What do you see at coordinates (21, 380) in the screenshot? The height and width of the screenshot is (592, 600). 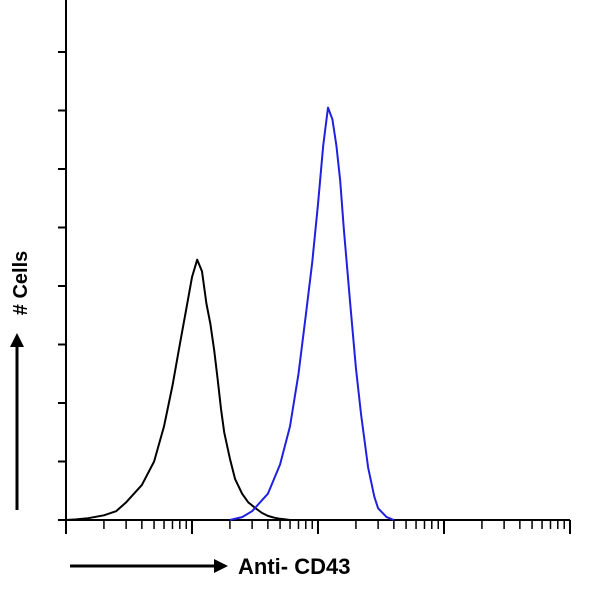 I see `y-axis-label-group: # Cells` at bounding box center [21, 380].